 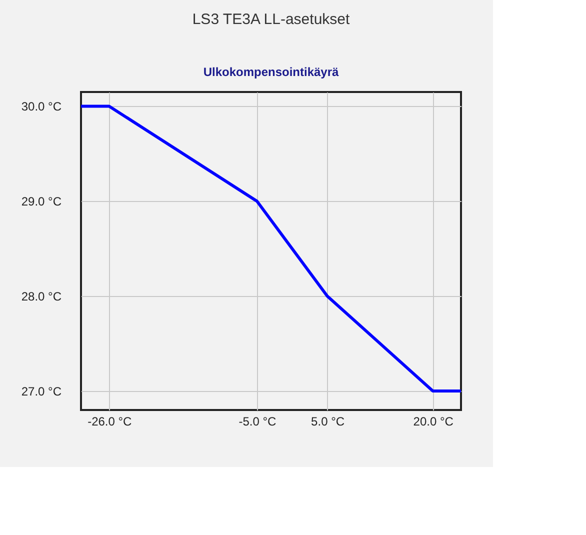 I want to click on x-tick-label: 20.0 °C, so click(x=433, y=421).